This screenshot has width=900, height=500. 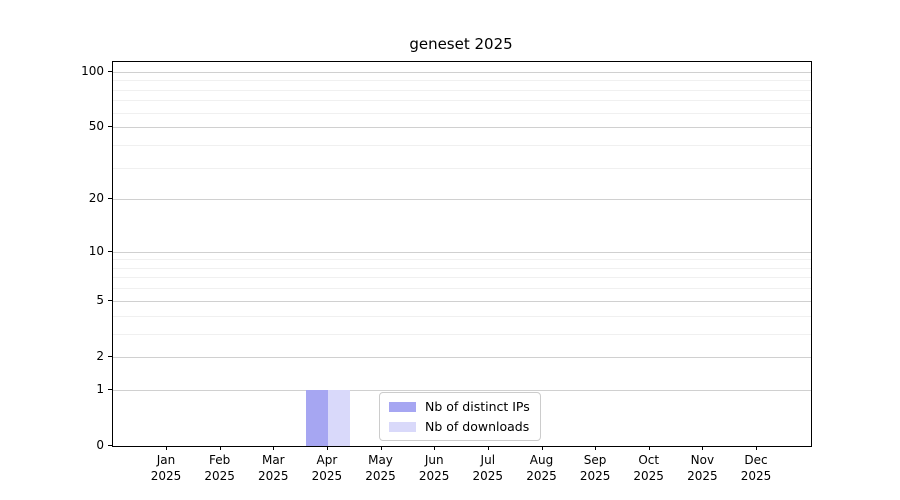 What do you see at coordinates (434, 460) in the screenshot?
I see `x-tick-month: Jun` at bounding box center [434, 460].